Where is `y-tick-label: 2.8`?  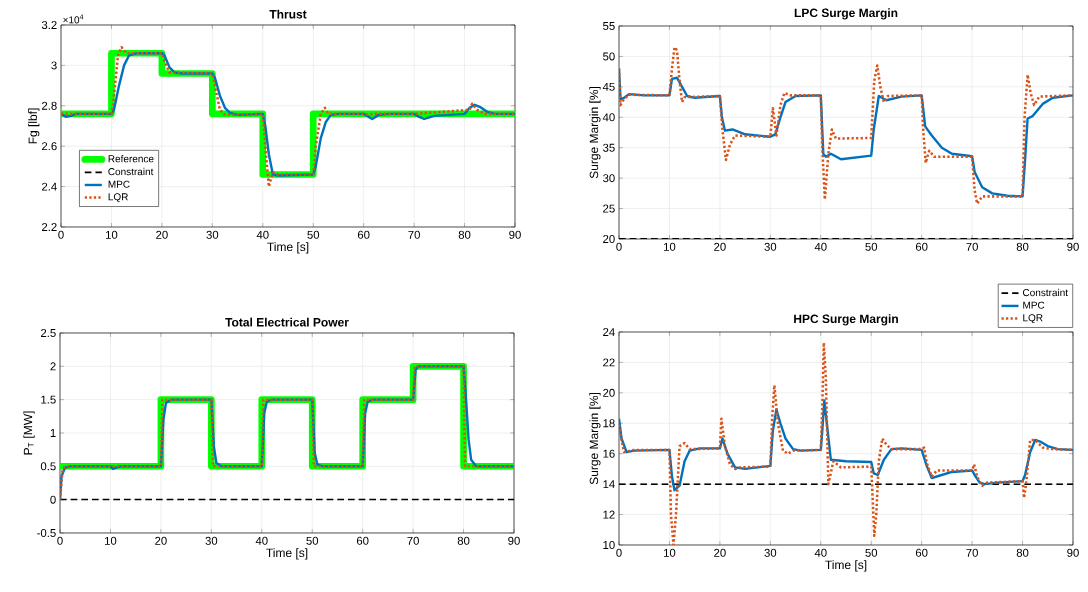
y-tick-label: 2.8 is located at coordinates (49, 105).